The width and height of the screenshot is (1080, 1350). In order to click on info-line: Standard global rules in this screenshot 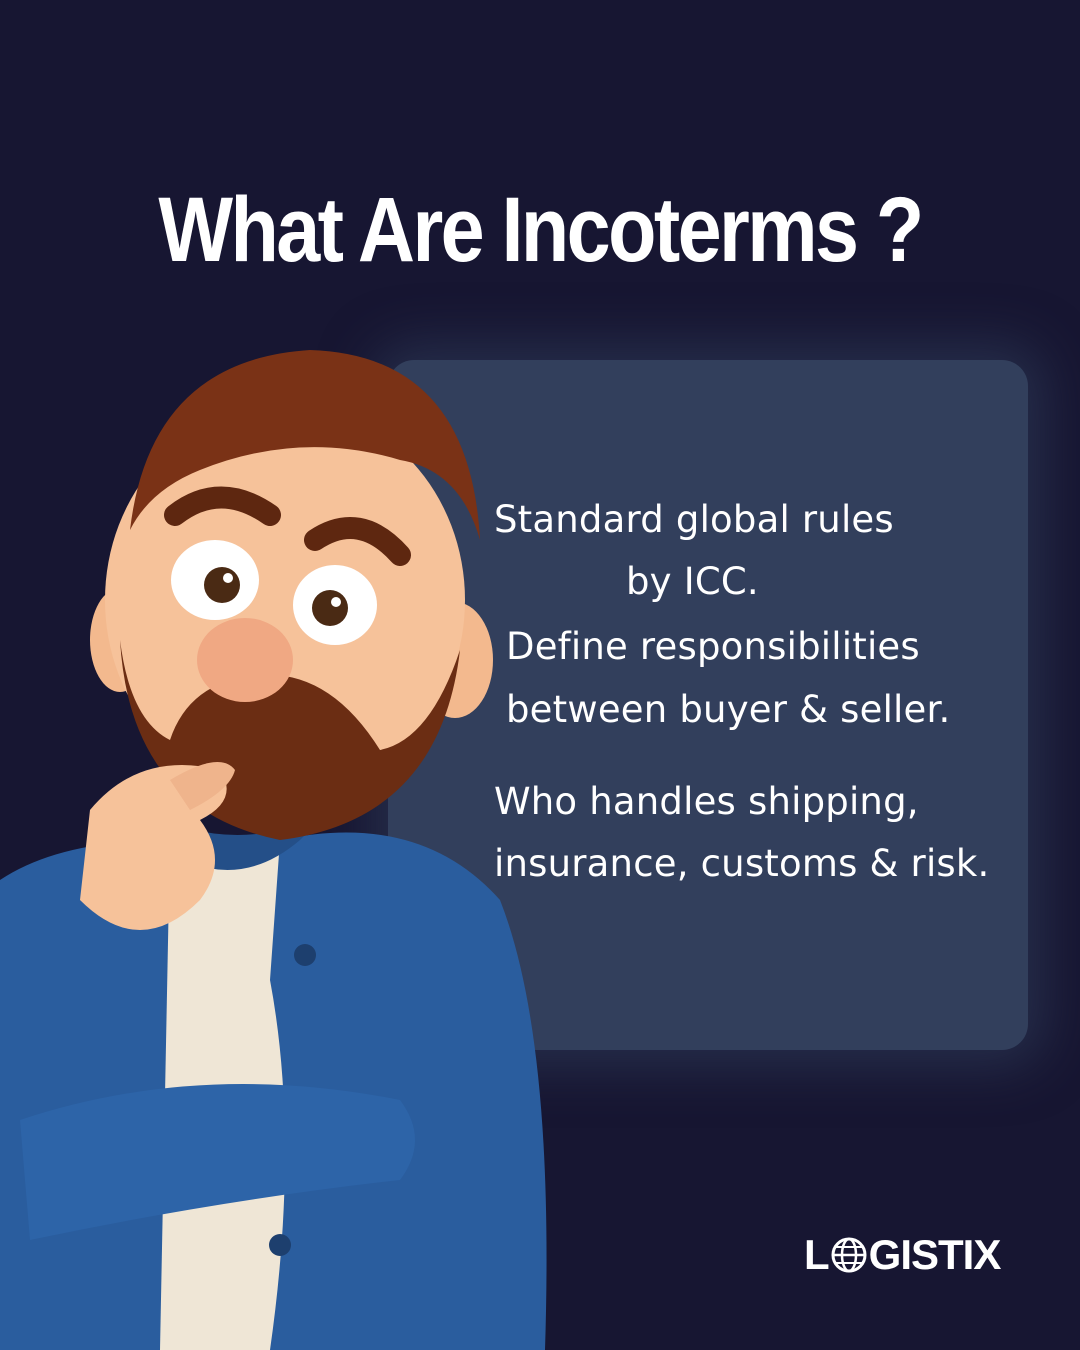, I will do `click(694, 519)`.